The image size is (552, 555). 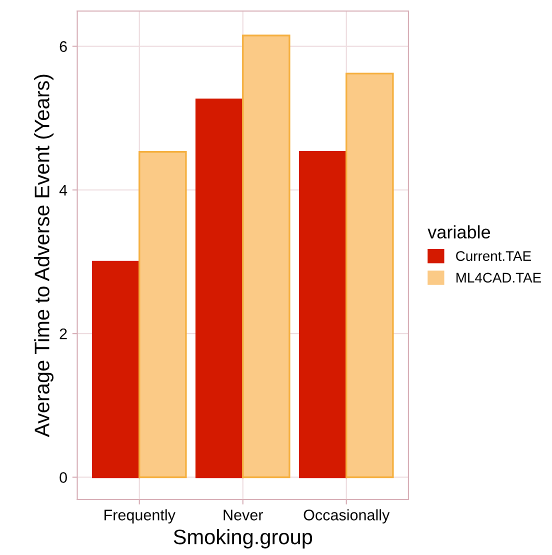 I want to click on x-tick-label: Occasionally, so click(x=347, y=516).